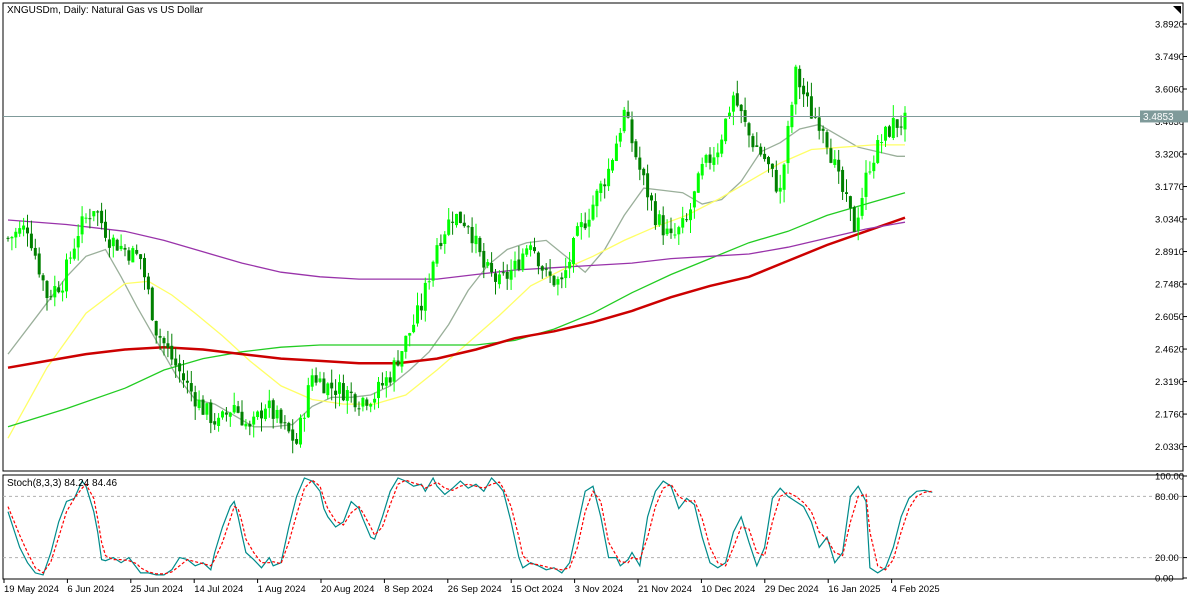 Image resolution: width=1200 pixels, height=605 pixels. What do you see at coordinates (1169, 187) in the screenshot?
I see `price-tick-label: 3.1770` at bounding box center [1169, 187].